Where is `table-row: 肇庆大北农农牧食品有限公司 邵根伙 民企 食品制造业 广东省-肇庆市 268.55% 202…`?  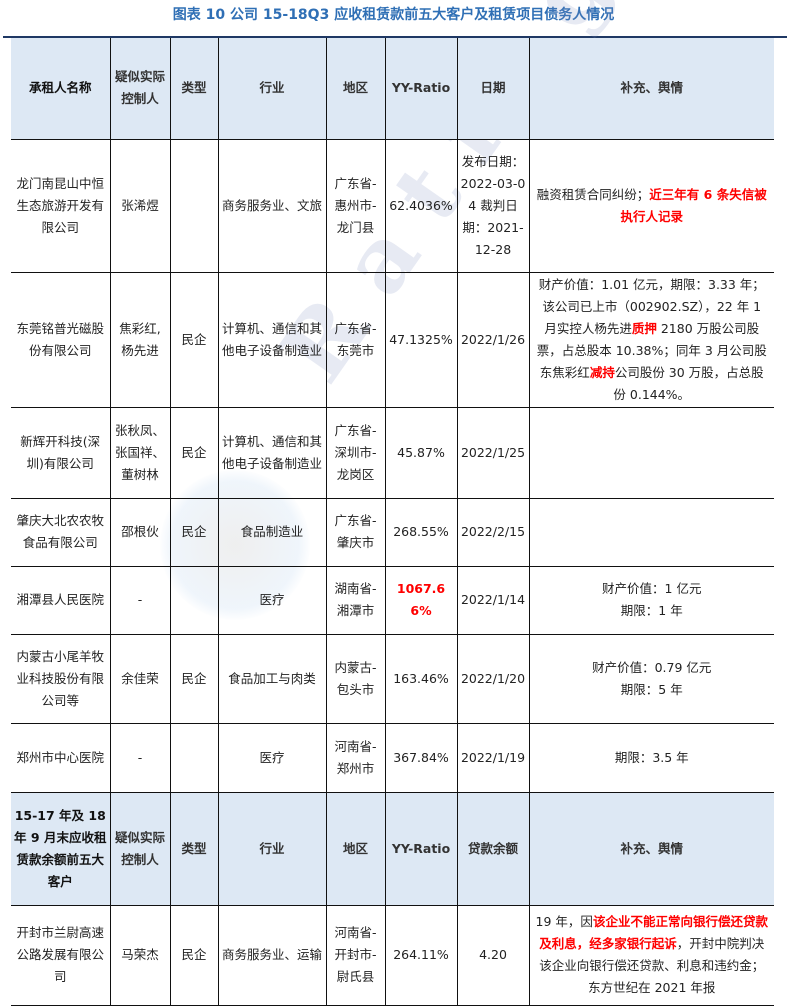 table-row: 肇庆大北农农牧食品有限公司 邵根伙 民企 食品制造业 广东省-肇庆市 268.55% 202… is located at coordinates (392, 532).